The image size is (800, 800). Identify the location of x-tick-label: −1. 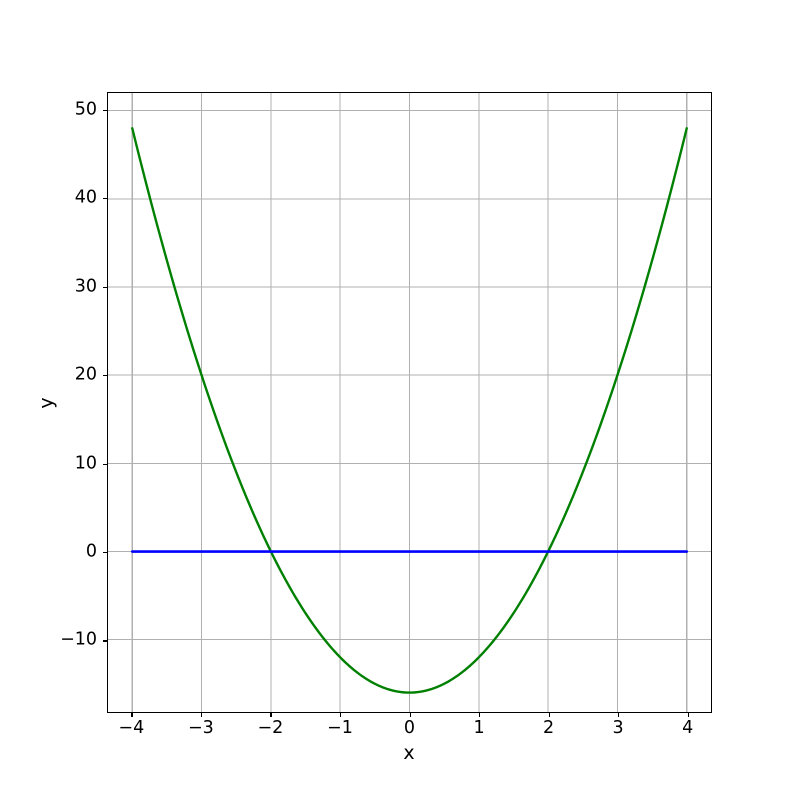
(340, 728).